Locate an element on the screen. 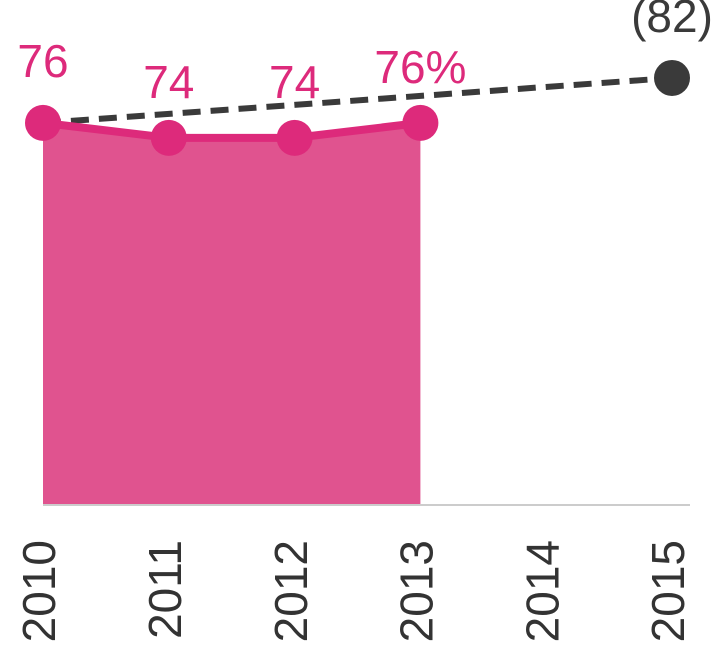 Image resolution: width=723 pixels, height=656 pixels. value-label: 76% is located at coordinates (420, 67).